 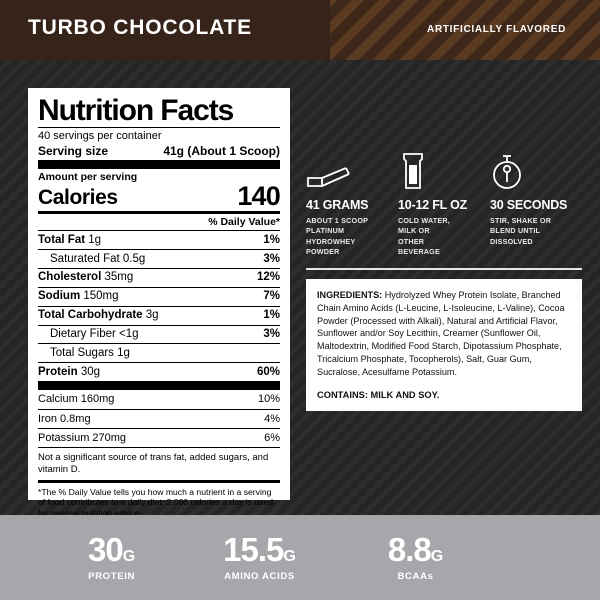 What do you see at coordinates (244, 222) in the screenshot?
I see `daily-value-header: % Daily Value*` at bounding box center [244, 222].